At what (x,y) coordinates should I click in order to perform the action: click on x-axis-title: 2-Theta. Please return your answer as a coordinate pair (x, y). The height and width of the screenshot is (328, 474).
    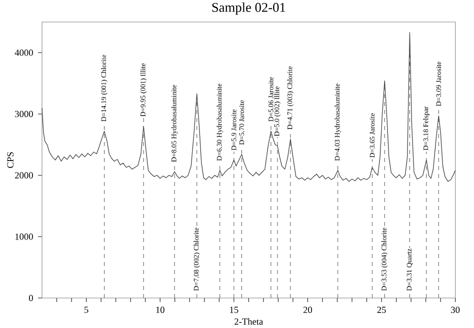
    Looking at the image, I should click on (249, 321).